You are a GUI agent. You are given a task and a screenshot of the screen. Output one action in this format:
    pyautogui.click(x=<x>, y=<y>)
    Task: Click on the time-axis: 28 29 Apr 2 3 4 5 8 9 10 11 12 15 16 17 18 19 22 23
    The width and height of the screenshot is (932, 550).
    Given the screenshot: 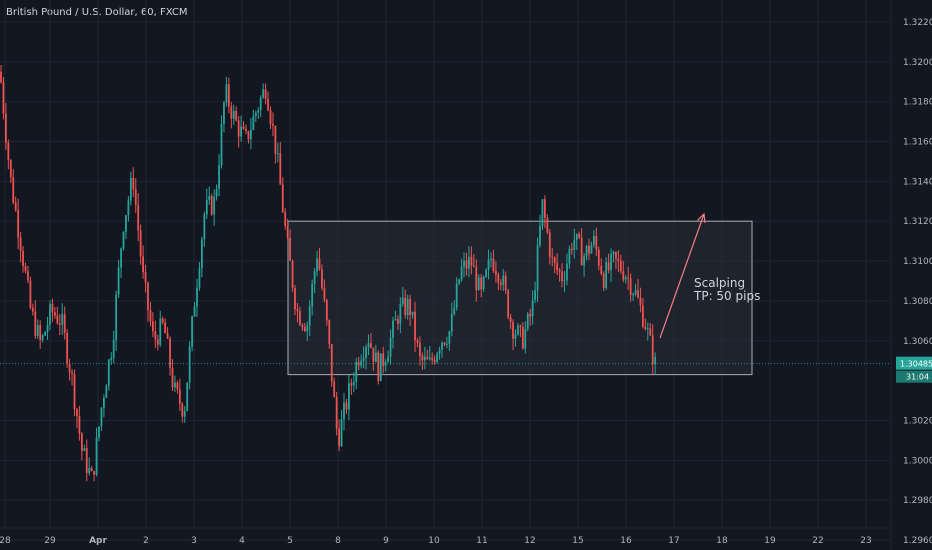 What is the action you would take?
    pyautogui.click(x=445, y=536)
    